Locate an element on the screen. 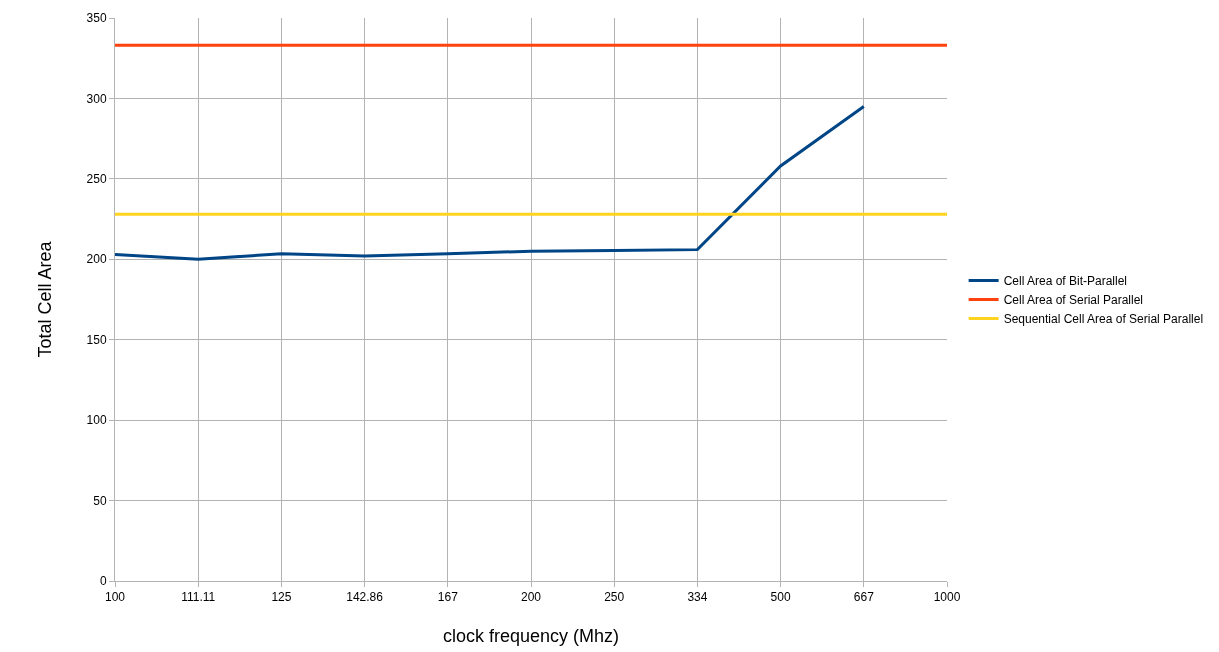 The width and height of the screenshot is (1219, 652). y-tick-label: 50 is located at coordinates (100, 500).